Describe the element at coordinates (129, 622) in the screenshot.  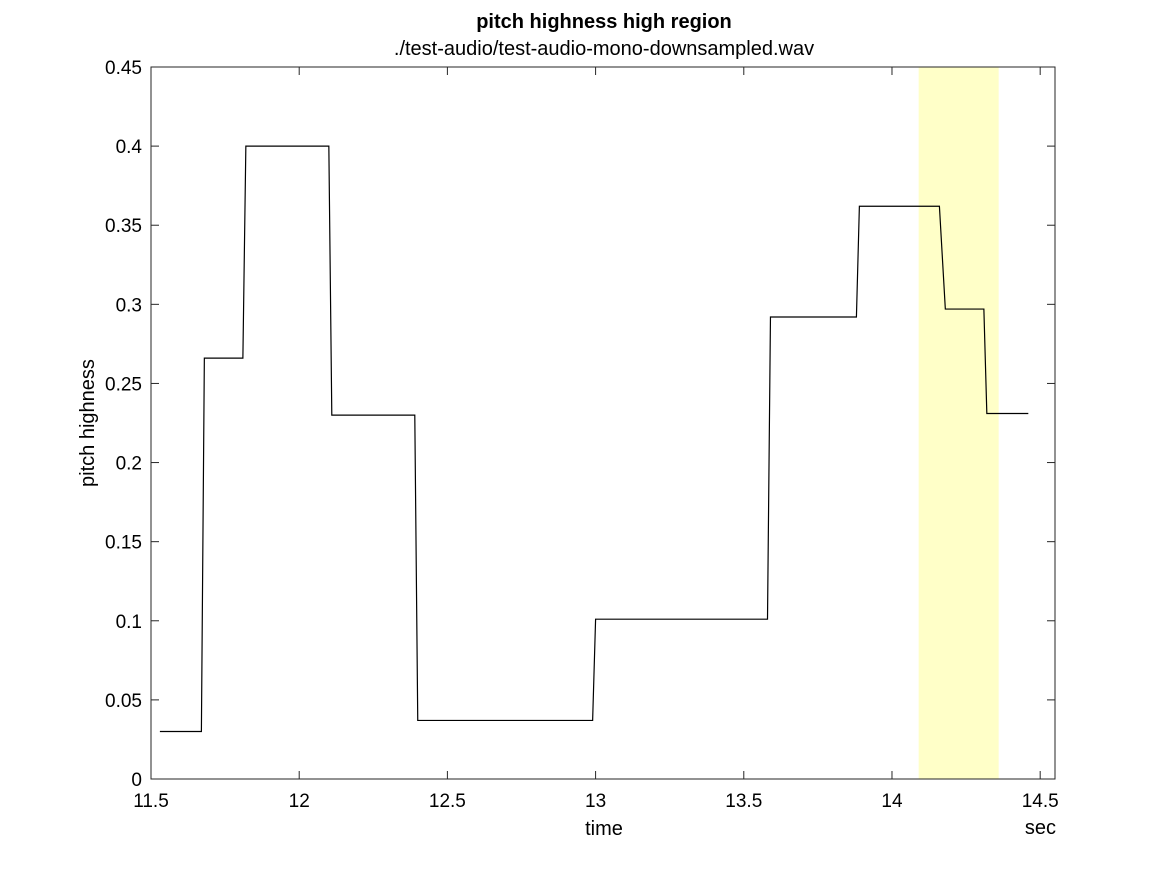
I see `y-tick-label: 0.1` at that location.